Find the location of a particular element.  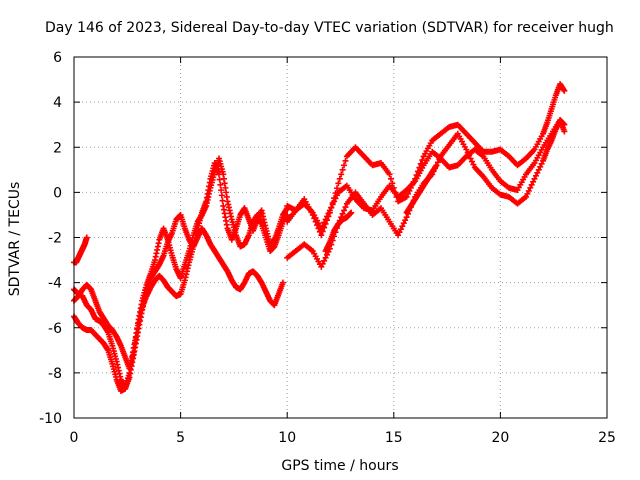

x-tick-label: 25 is located at coordinates (607, 438).